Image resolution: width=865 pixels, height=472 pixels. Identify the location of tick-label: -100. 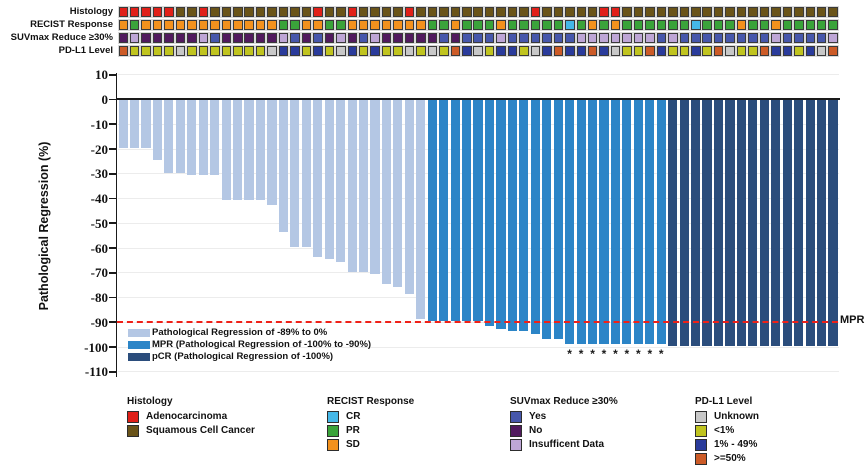
(96, 347).